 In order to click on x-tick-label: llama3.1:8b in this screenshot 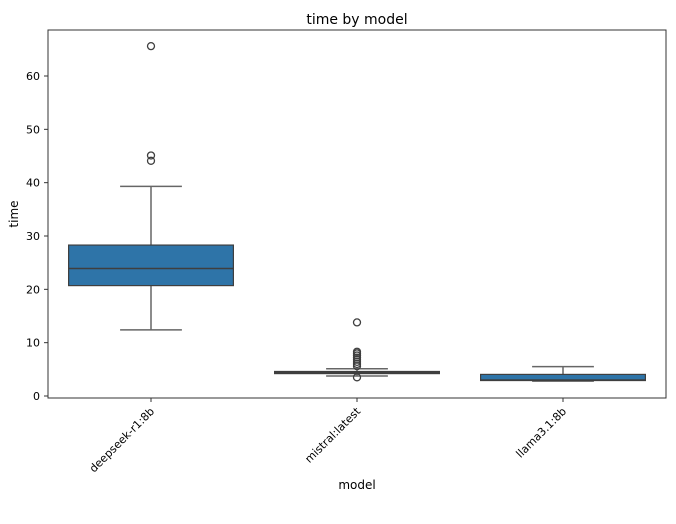, I will do `click(542, 433)`.